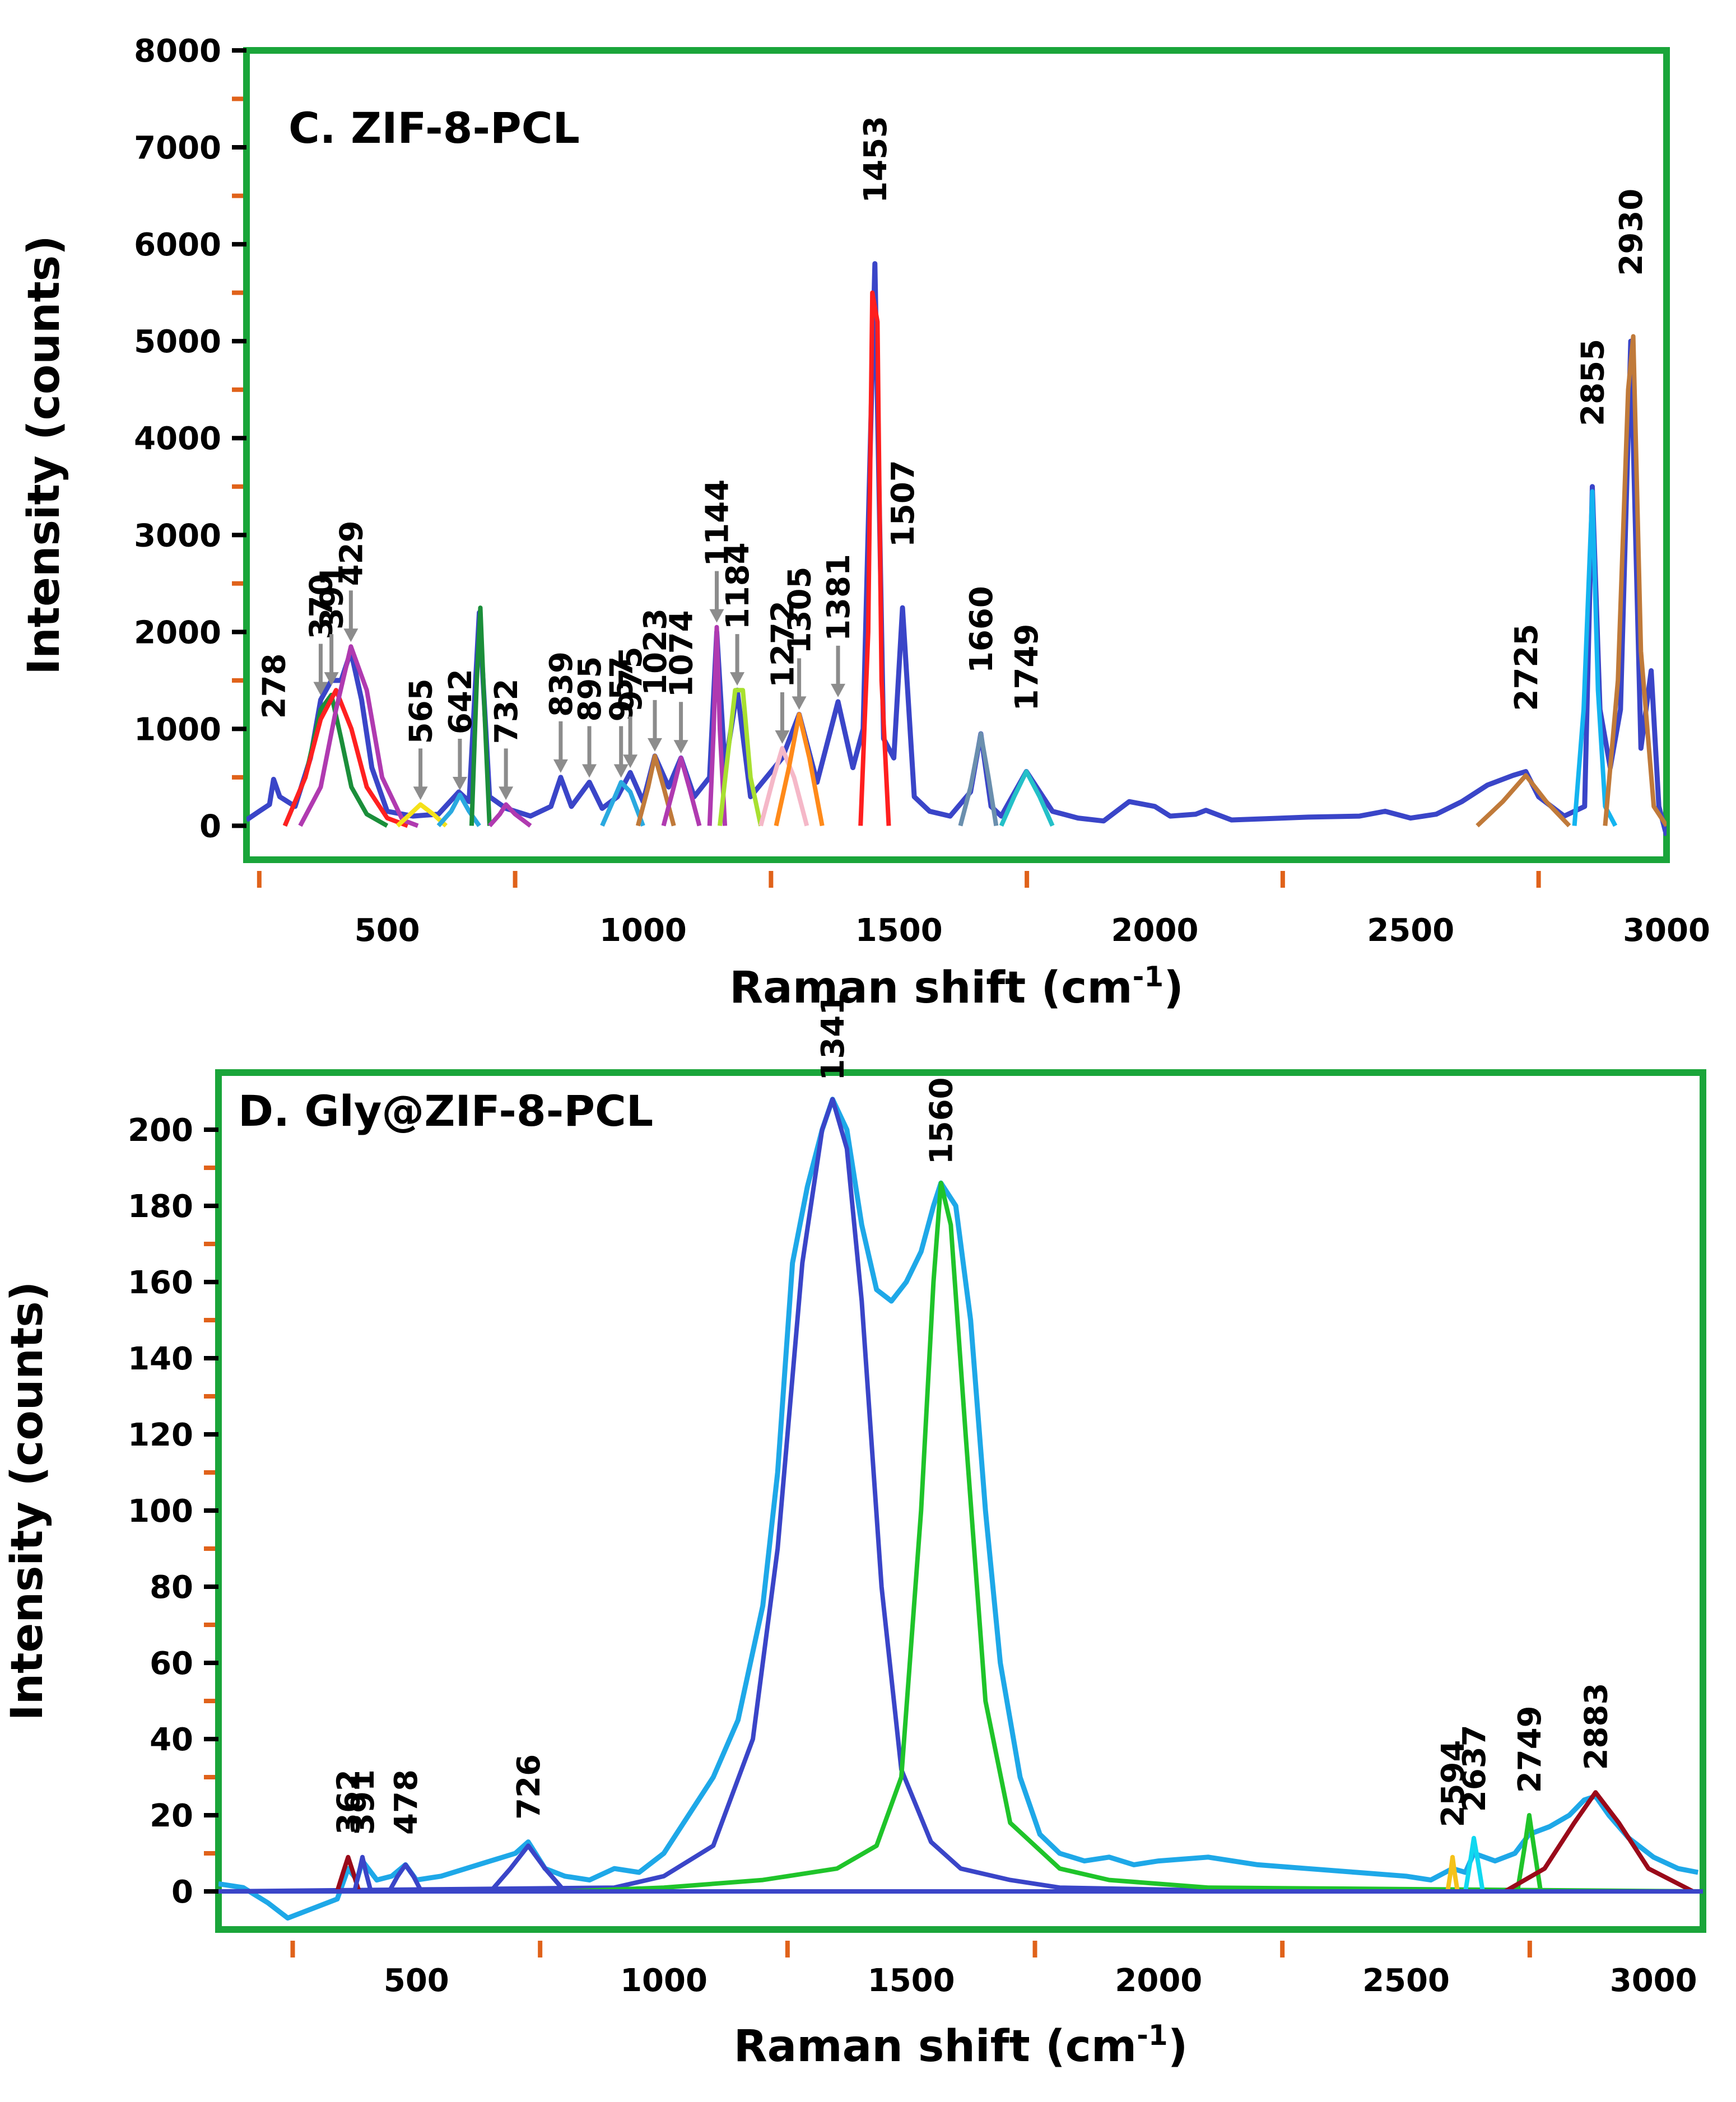 The height and width of the screenshot is (2102, 1736). I want to click on peak-label: 1660, so click(982, 629).